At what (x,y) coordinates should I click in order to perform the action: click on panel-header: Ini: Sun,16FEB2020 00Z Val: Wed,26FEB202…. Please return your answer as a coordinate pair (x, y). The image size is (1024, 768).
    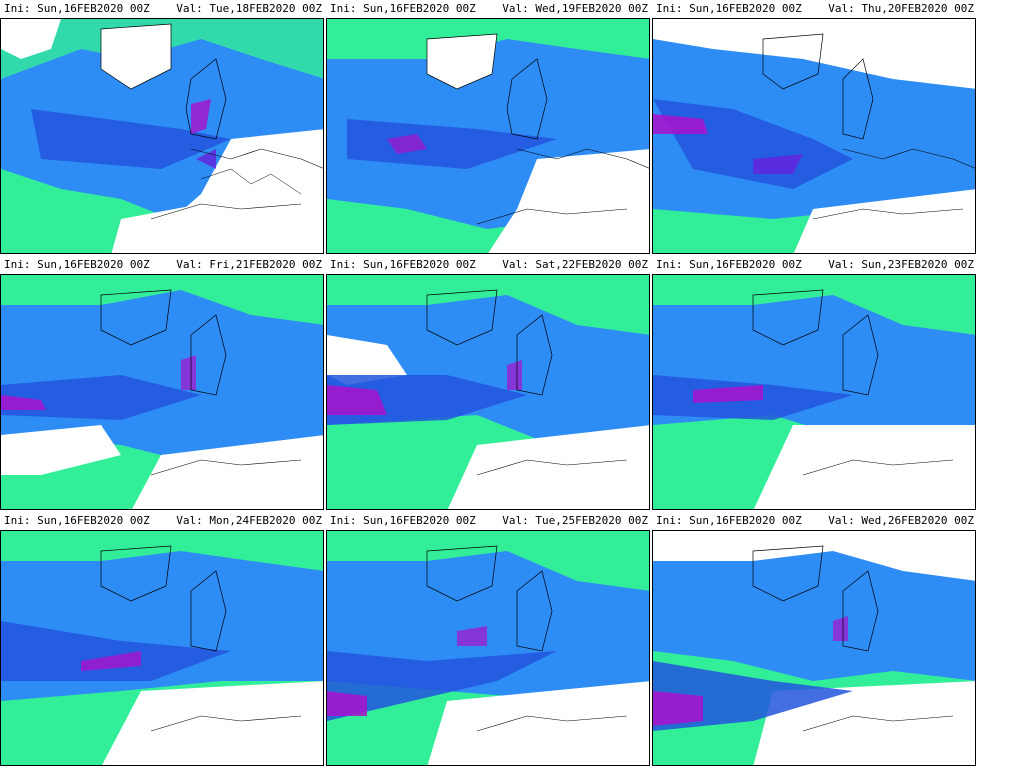
    Looking at the image, I should click on (814, 521).